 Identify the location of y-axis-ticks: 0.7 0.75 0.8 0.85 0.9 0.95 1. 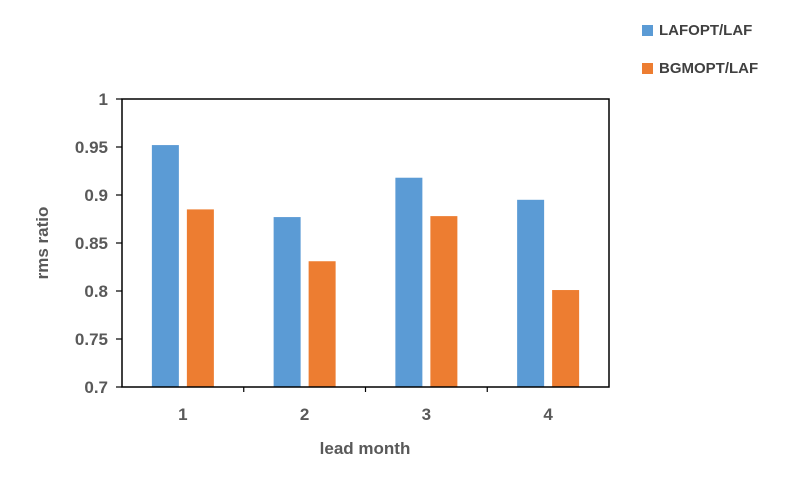
(98, 243).